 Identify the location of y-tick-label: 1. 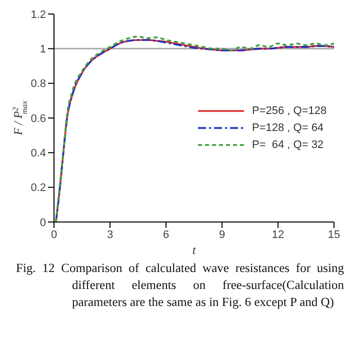
(43, 50).